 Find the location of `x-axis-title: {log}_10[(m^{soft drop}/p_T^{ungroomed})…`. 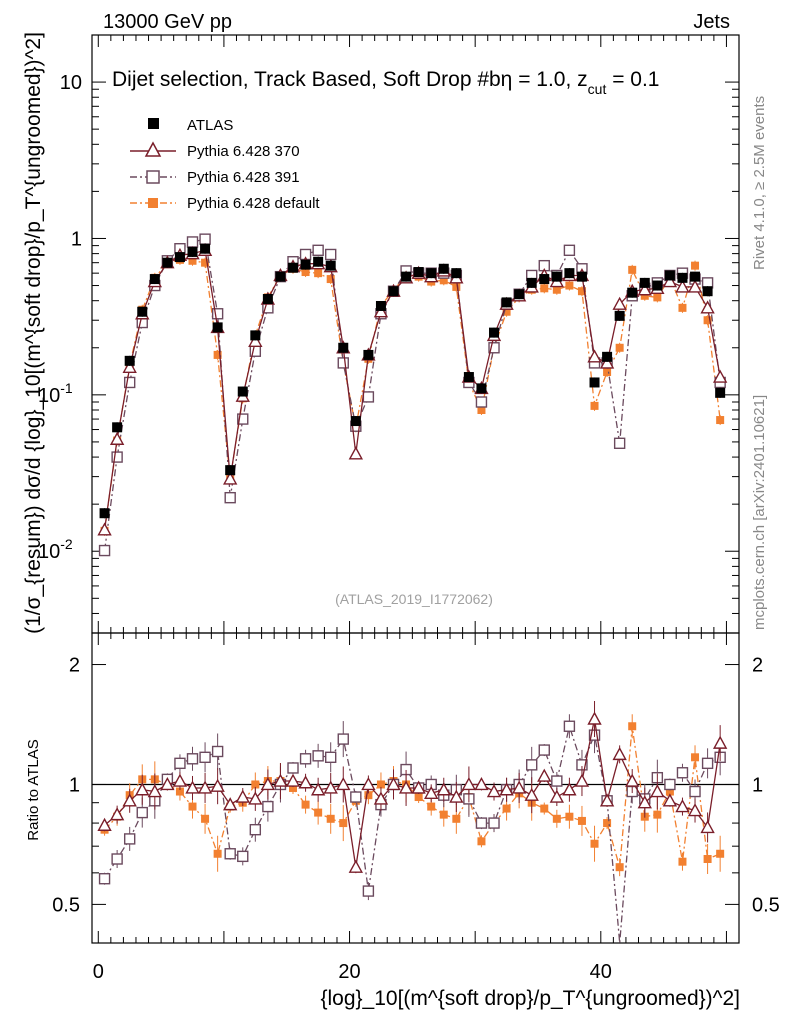

x-axis-title: {log}_10[(m^{soft drop}/p_T^{ungroomed})… is located at coordinates (530, 998).